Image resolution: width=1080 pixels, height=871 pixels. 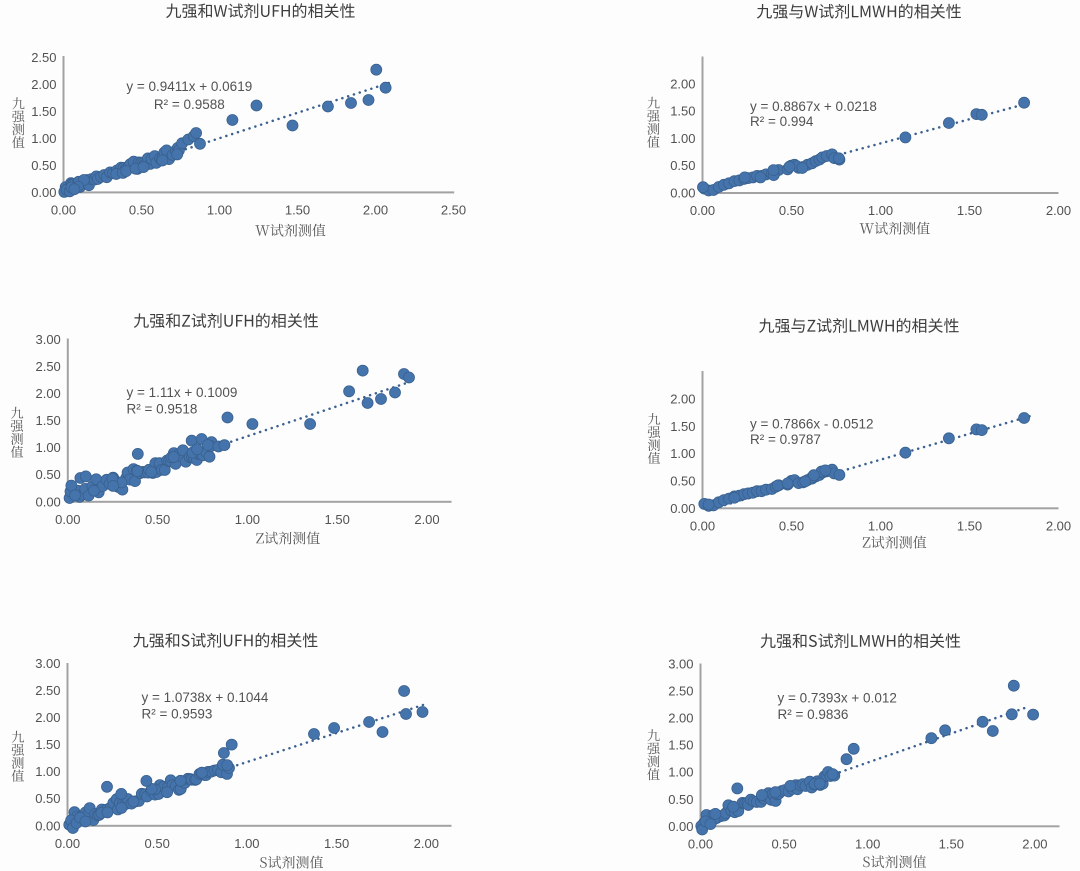 What do you see at coordinates (189, 86) in the screenshot?
I see `svg-text: y = 0.9411x + 0.0619` at bounding box center [189, 86].